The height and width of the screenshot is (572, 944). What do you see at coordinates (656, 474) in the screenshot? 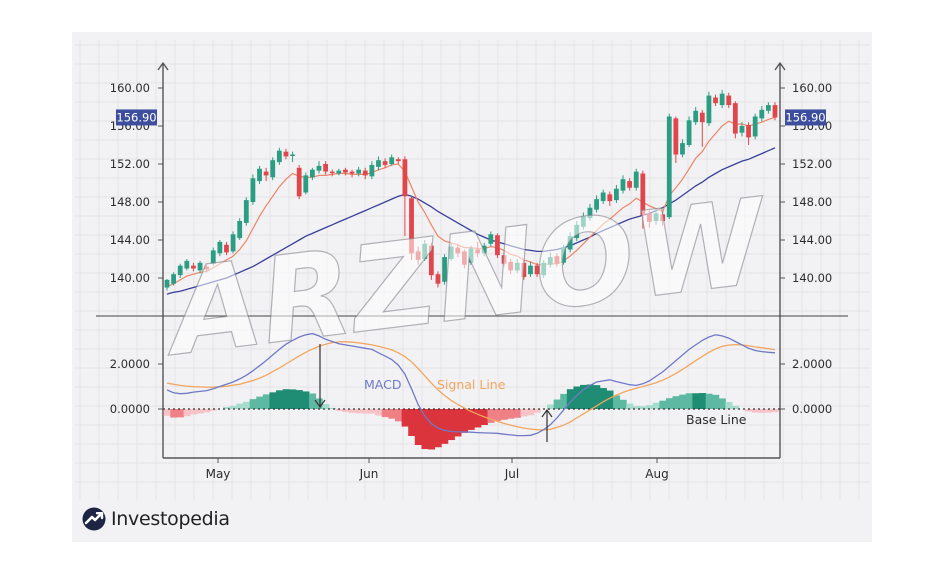
I see `month-tick-label: Aug` at bounding box center [656, 474].